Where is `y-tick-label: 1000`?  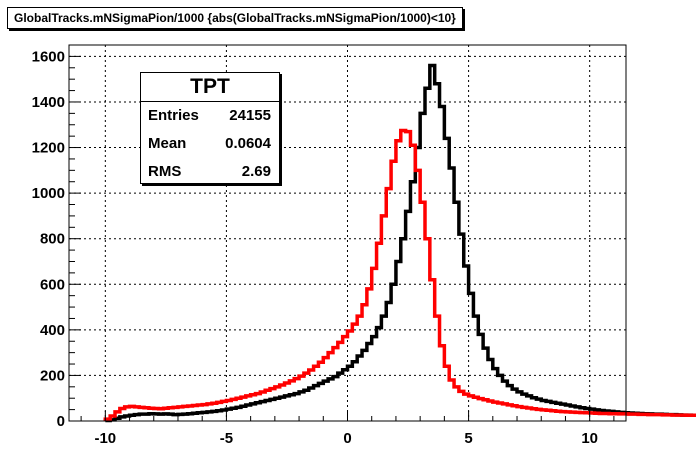 y-tick-label: 1000 is located at coordinates (48, 193).